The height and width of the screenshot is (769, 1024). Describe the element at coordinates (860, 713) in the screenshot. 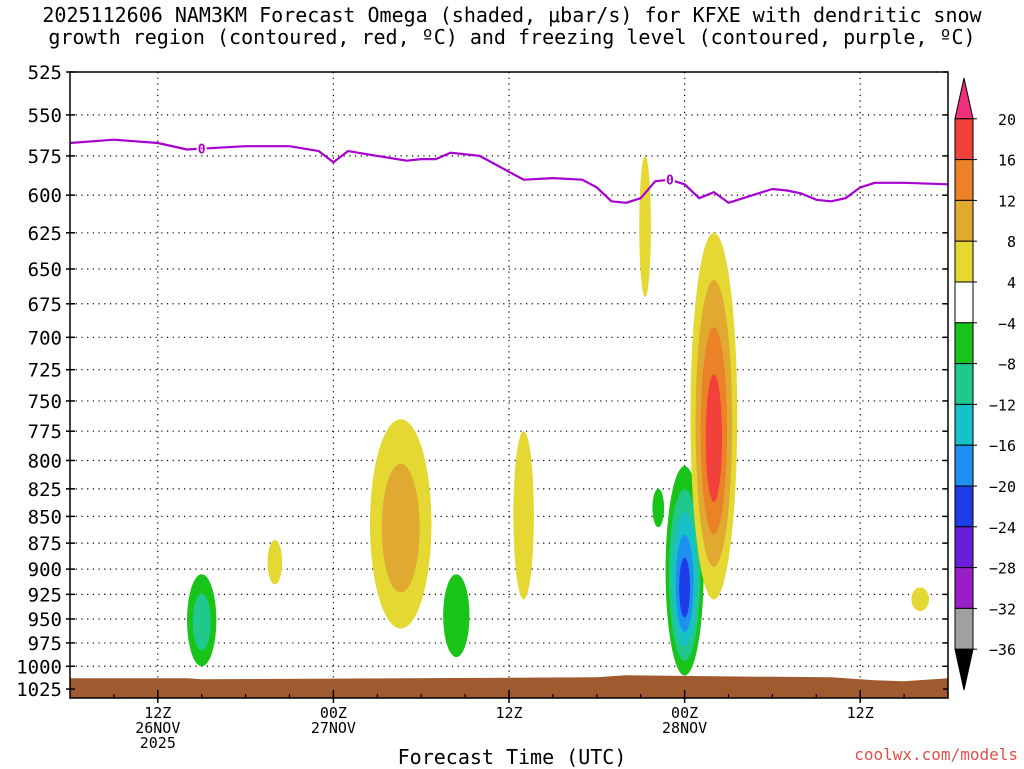

I see `x-tick-label-54-0: 12Z` at that location.